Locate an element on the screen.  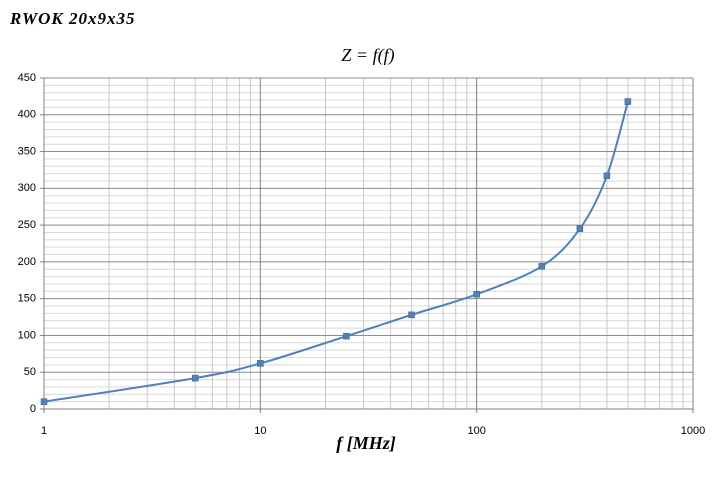
chart-title: Z = f(f) is located at coordinates (367, 55).